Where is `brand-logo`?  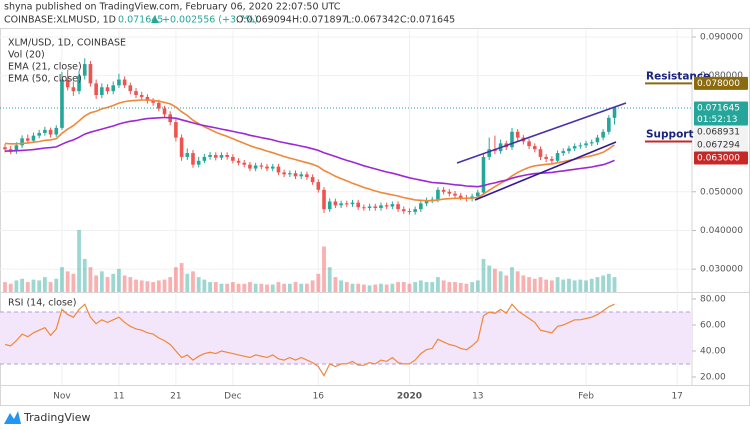
brand-logo is located at coordinates (12, 417).